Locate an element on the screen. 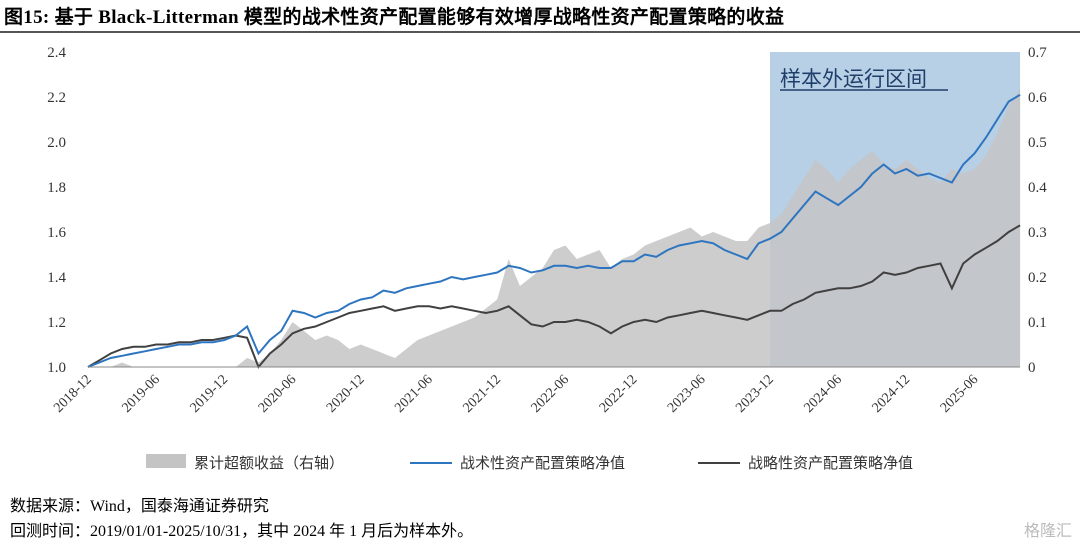  x-tick-label: 2020-12 is located at coordinates (346, 394).